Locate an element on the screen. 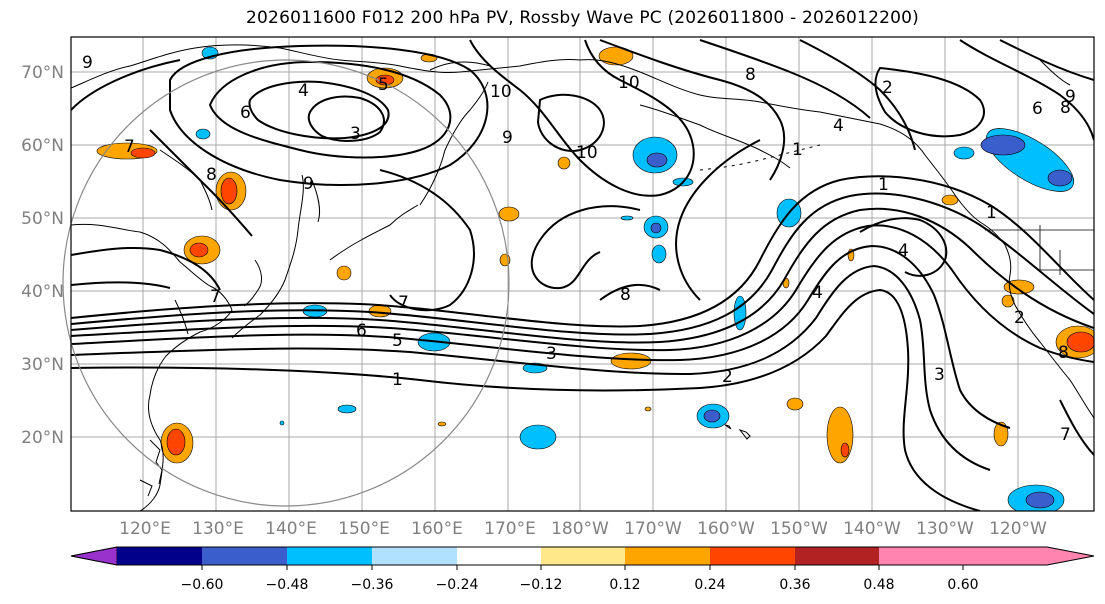 The height and width of the screenshot is (604, 1105). colorbar-tick-label: 0.12 is located at coordinates (624, 585).